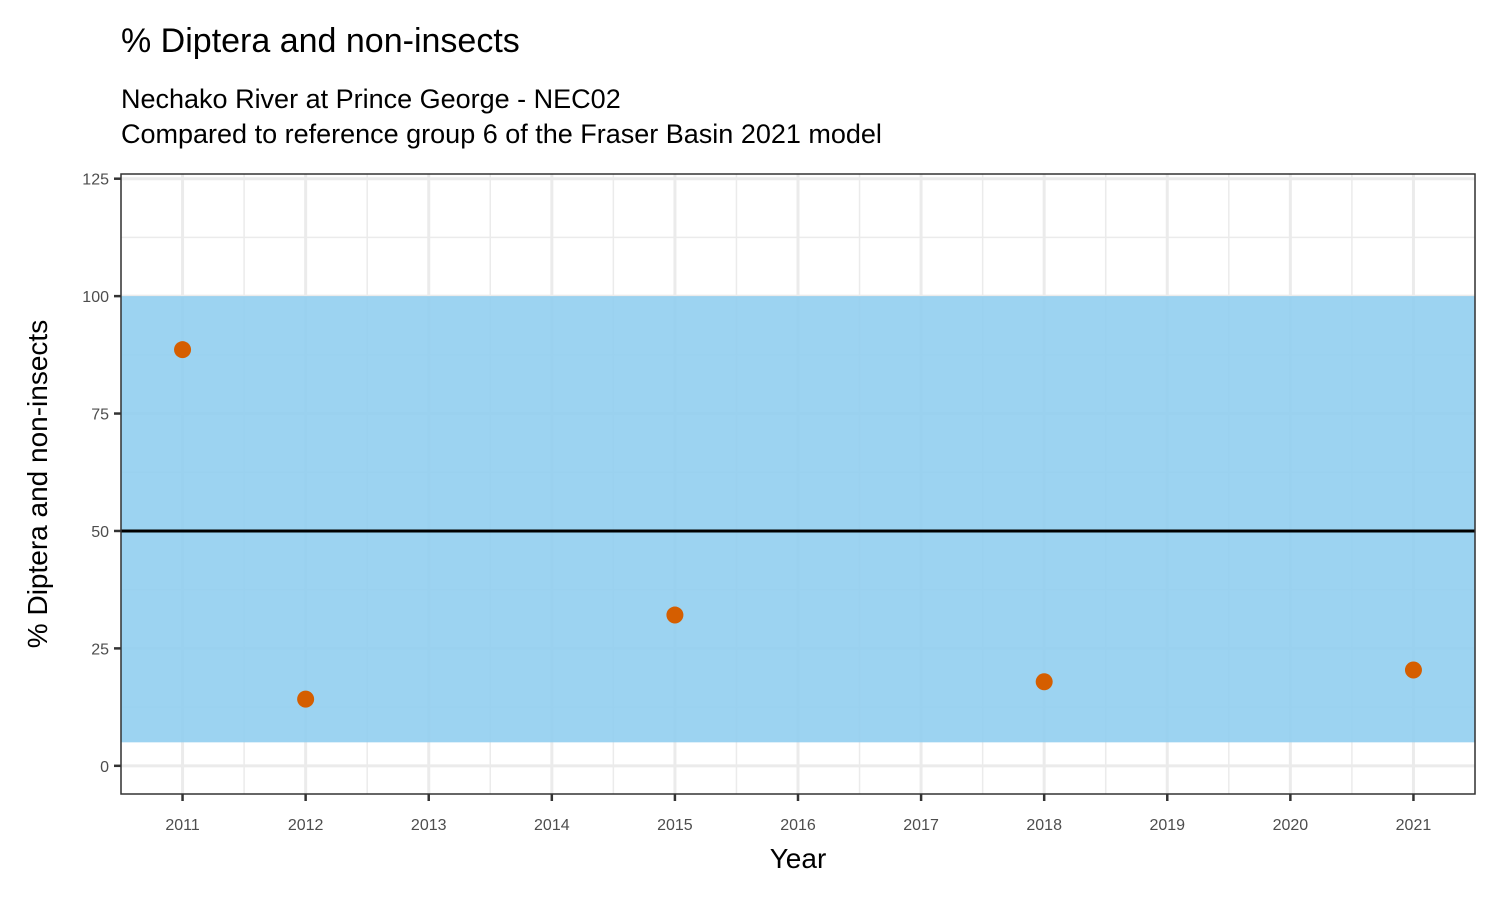 This screenshot has height=905, width=1500. Describe the element at coordinates (95, 180) in the screenshot. I see `y-tick-label: 125` at that location.